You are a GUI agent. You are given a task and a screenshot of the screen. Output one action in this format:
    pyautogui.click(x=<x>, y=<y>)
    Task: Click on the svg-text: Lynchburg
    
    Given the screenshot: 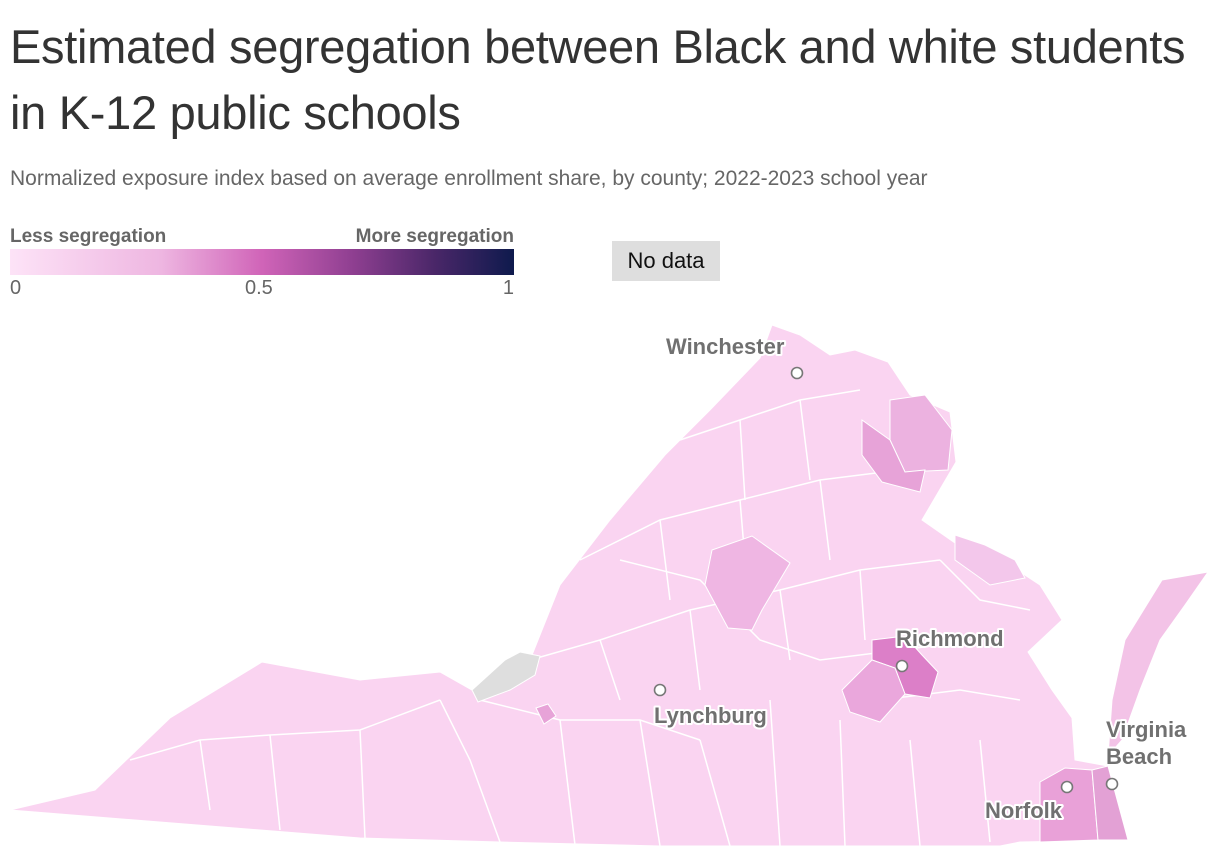 What is the action you would take?
    pyautogui.click(x=710, y=715)
    